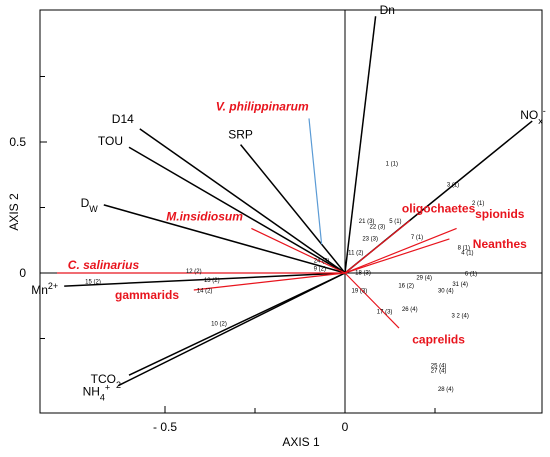  I want to click on species-vector-v-philippinarum, so click(315, 181).